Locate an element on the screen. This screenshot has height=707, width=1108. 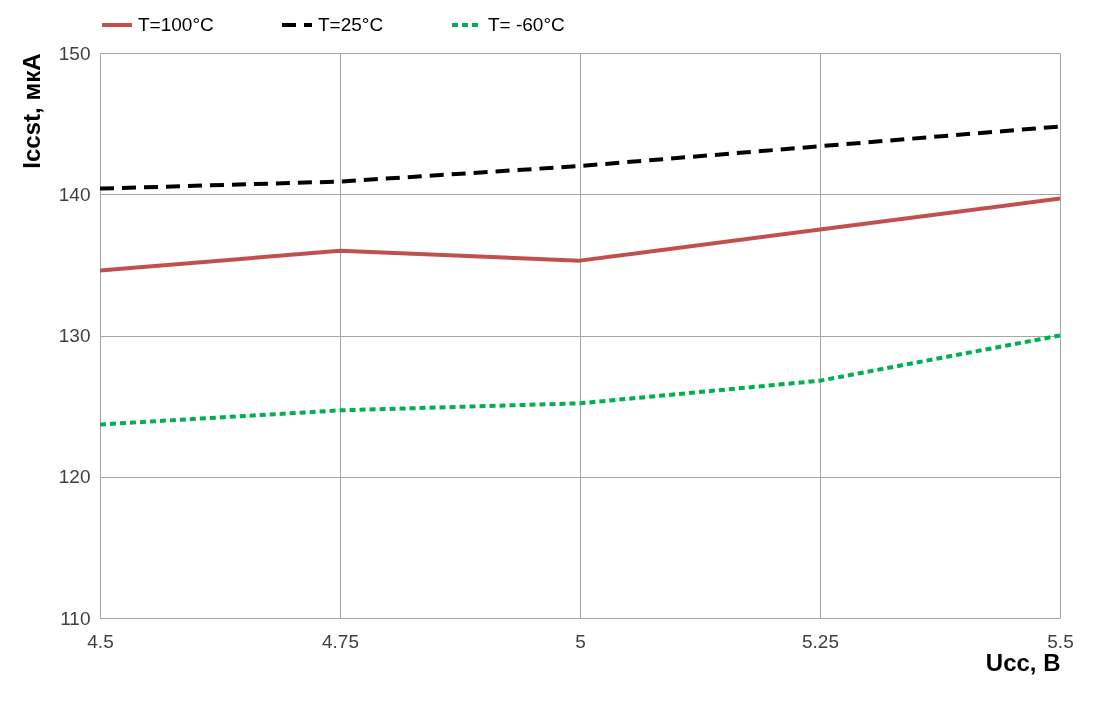
y-axis-title: Iccst, мкА is located at coordinates (31, 111).